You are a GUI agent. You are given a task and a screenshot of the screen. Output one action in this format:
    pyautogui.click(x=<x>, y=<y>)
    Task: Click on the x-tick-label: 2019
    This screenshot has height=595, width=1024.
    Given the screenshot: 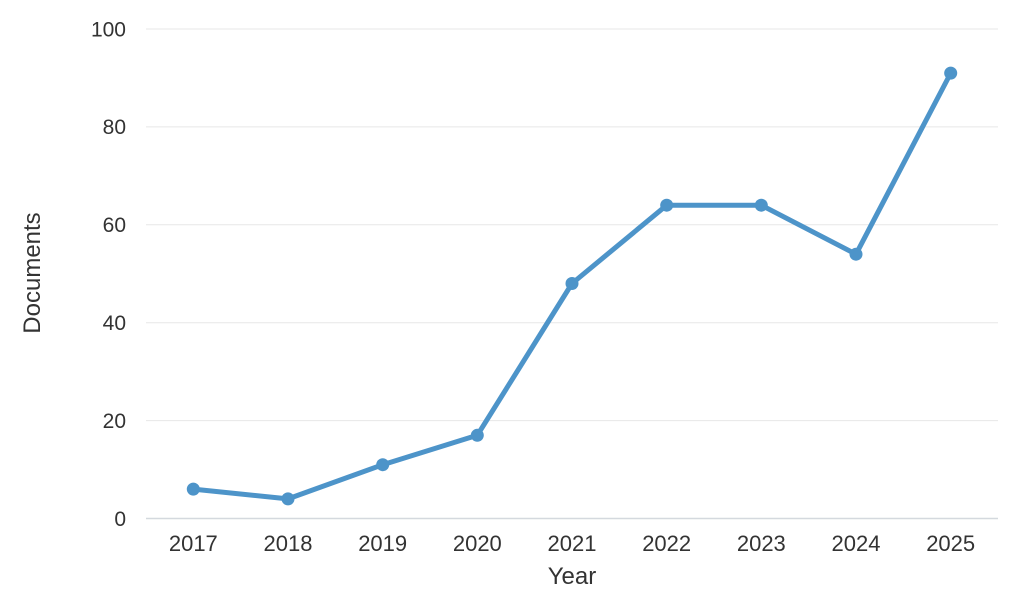 What is the action you would take?
    pyautogui.click(x=382, y=543)
    